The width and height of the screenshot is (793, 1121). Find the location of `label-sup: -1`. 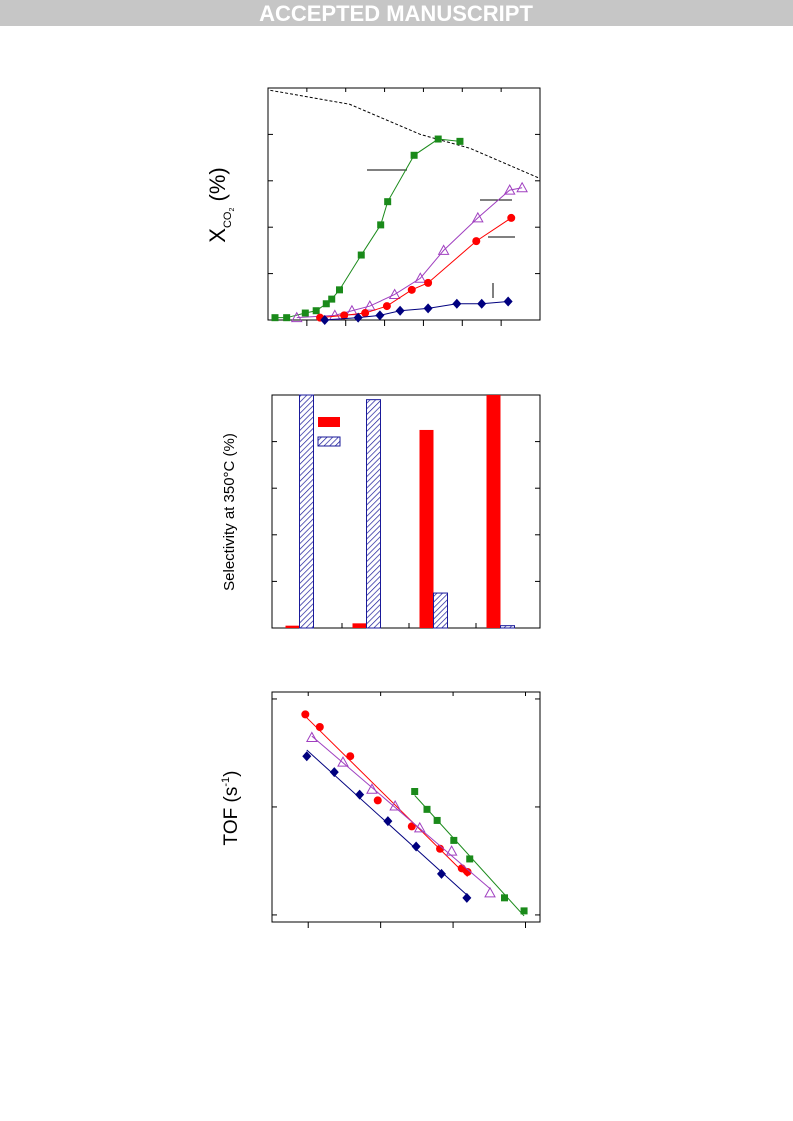

label-sup: -1 is located at coordinates (226, 782).